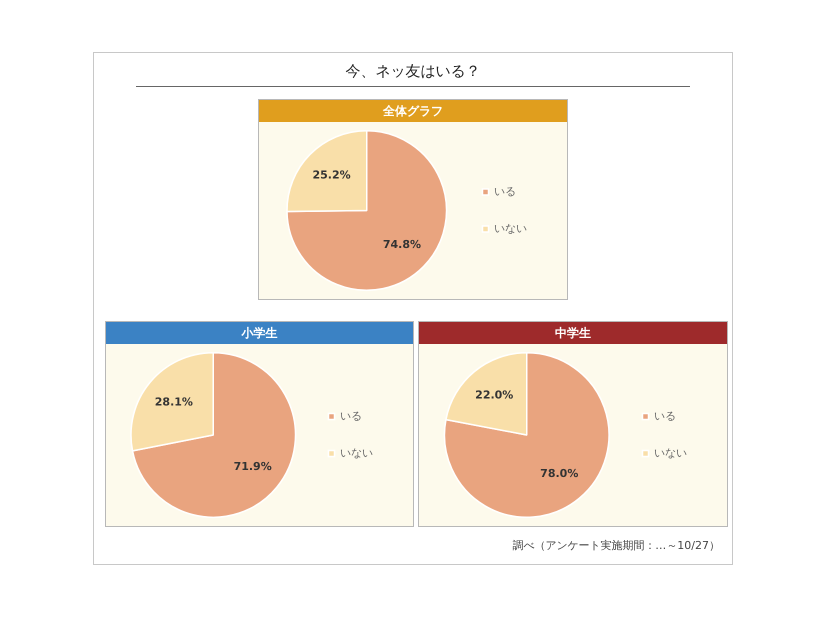 The image size is (826, 620). What do you see at coordinates (616, 545) in the screenshot?
I see `text: 調べ（アンケート実施期間：…～10/27）` at bounding box center [616, 545].